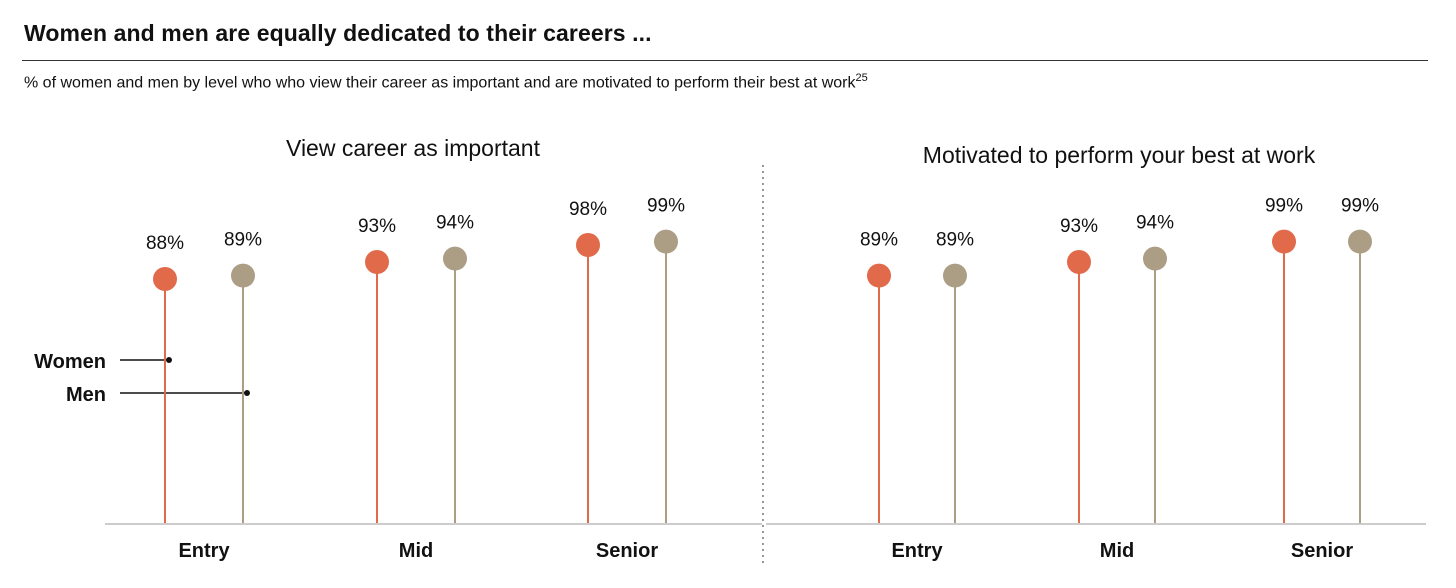 The width and height of the screenshot is (1456, 588). What do you see at coordinates (247, 393) in the screenshot?
I see `legend-men-dot` at bounding box center [247, 393].